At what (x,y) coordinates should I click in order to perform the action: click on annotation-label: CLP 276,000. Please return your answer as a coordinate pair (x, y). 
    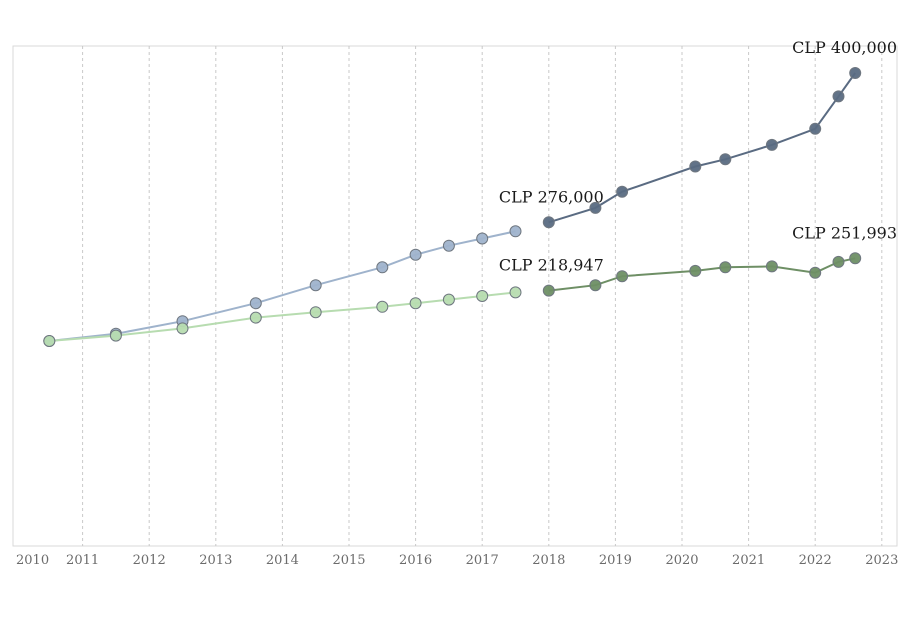
    Looking at the image, I should click on (551, 196).